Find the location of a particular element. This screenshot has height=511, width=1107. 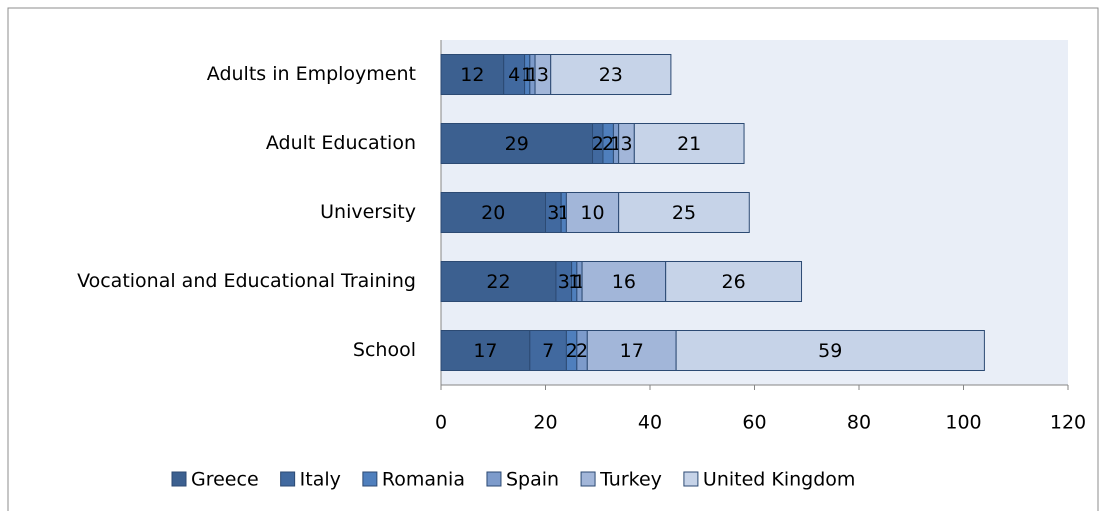

data-label: 22 is located at coordinates (498, 282).